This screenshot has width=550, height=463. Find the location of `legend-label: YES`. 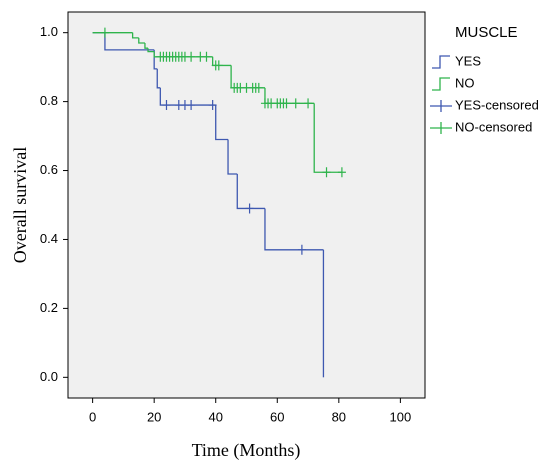

legend-label: YES is located at coordinates (468, 60).